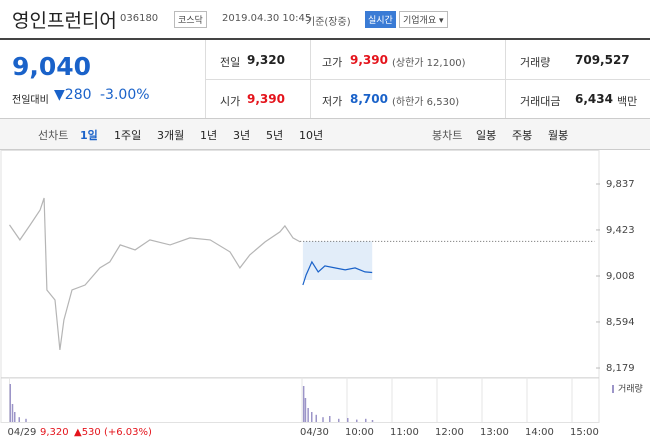 The image size is (650, 442). I want to click on market-badge: 코스닥, so click(190, 19).